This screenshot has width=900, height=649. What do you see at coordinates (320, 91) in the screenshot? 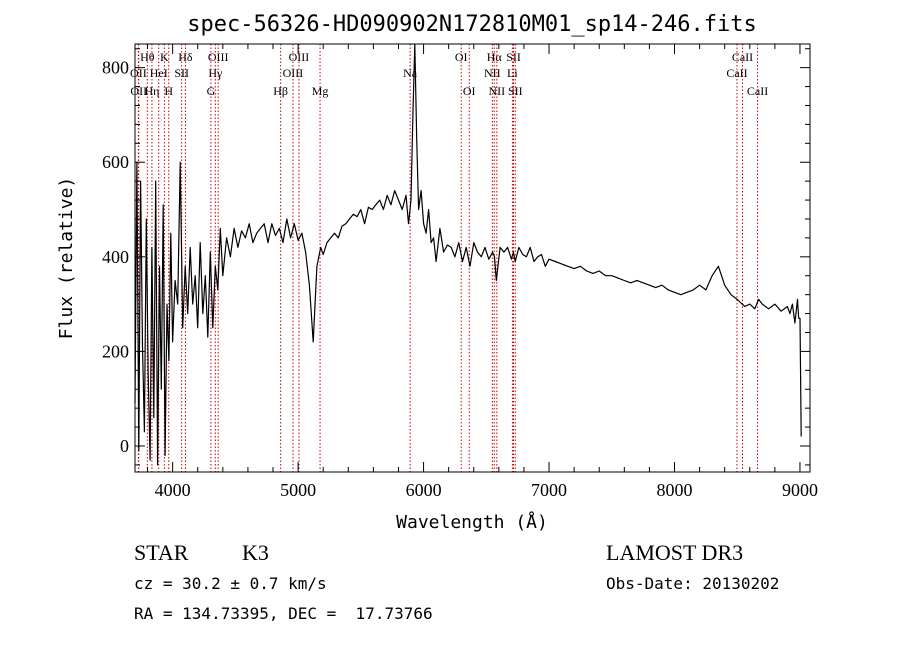
I see `marker-label-15: Mg` at bounding box center [320, 91].